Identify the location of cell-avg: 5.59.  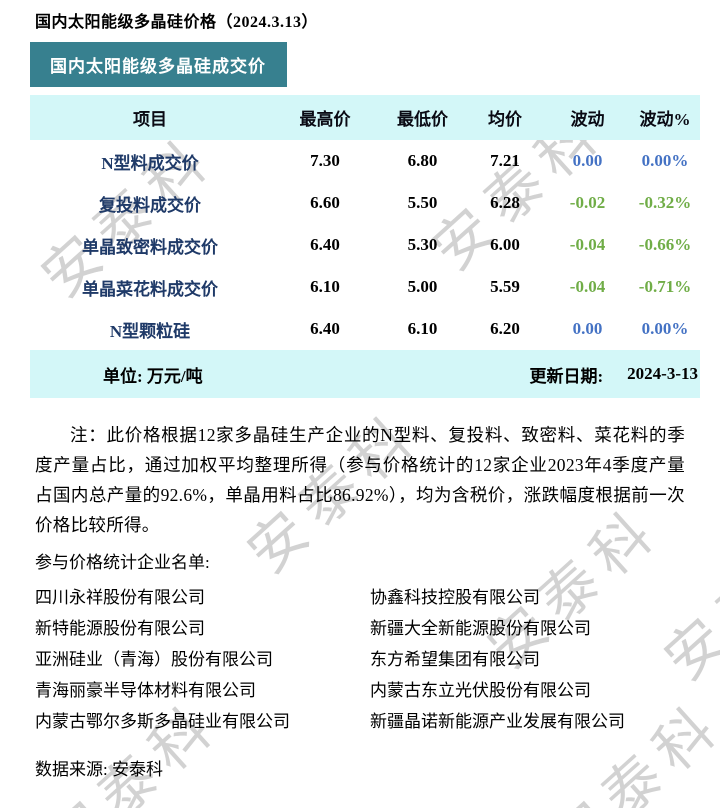
(505, 286).